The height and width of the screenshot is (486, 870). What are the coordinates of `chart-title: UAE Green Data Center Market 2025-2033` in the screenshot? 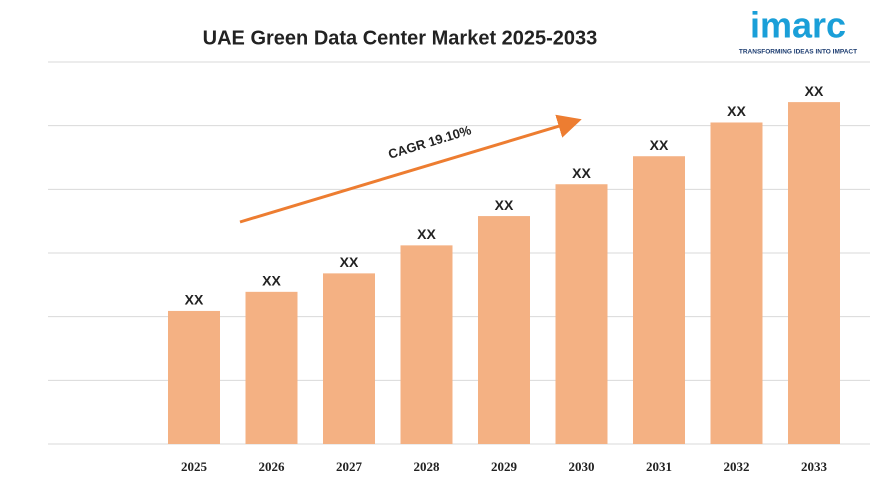 It's located at (400, 38).